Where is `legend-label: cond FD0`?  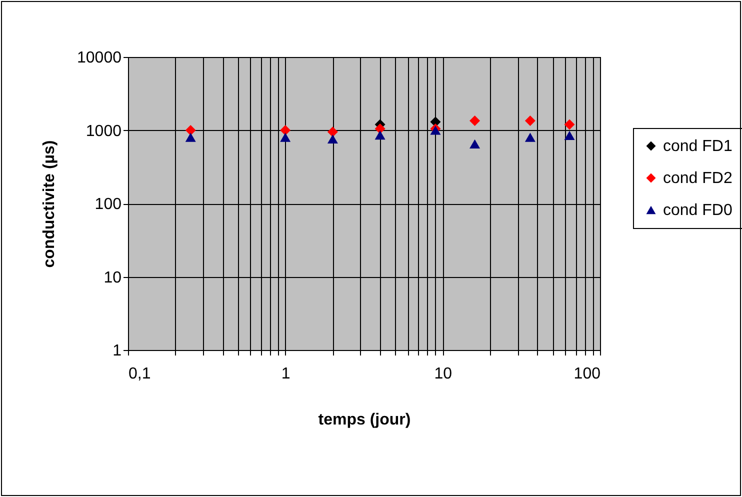 legend-label: cond FD0 is located at coordinates (697, 210).